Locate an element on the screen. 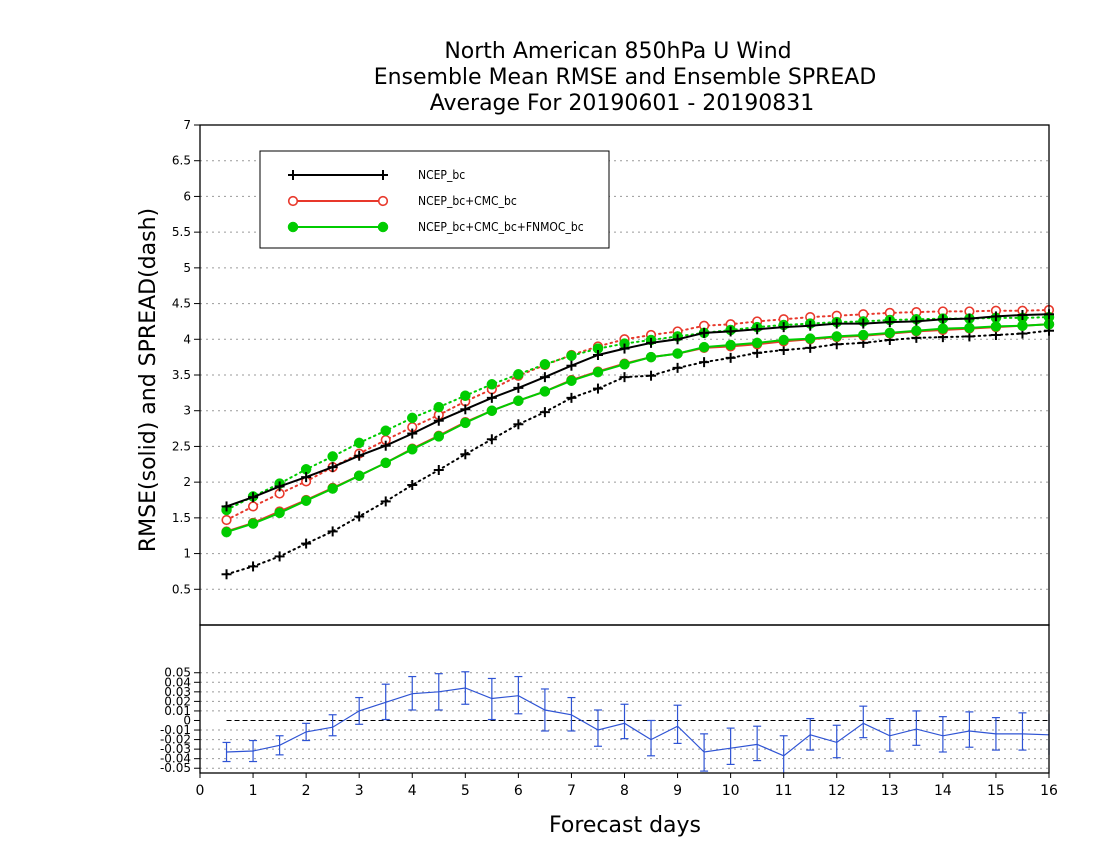  x-tick-label: 0 is located at coordinates (200, 791).